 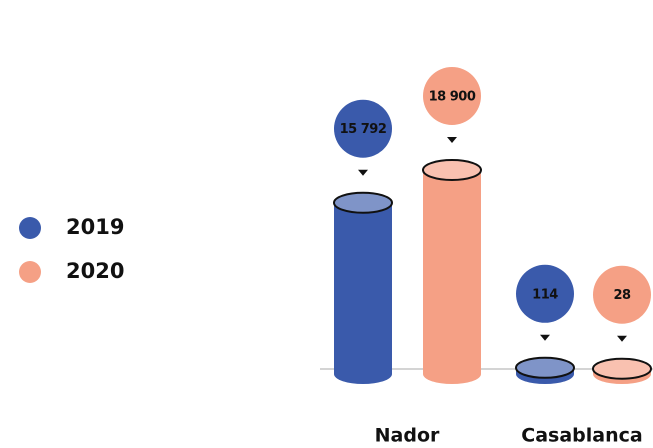 I want to click on data-label: 114, so click(x=545, y=294).